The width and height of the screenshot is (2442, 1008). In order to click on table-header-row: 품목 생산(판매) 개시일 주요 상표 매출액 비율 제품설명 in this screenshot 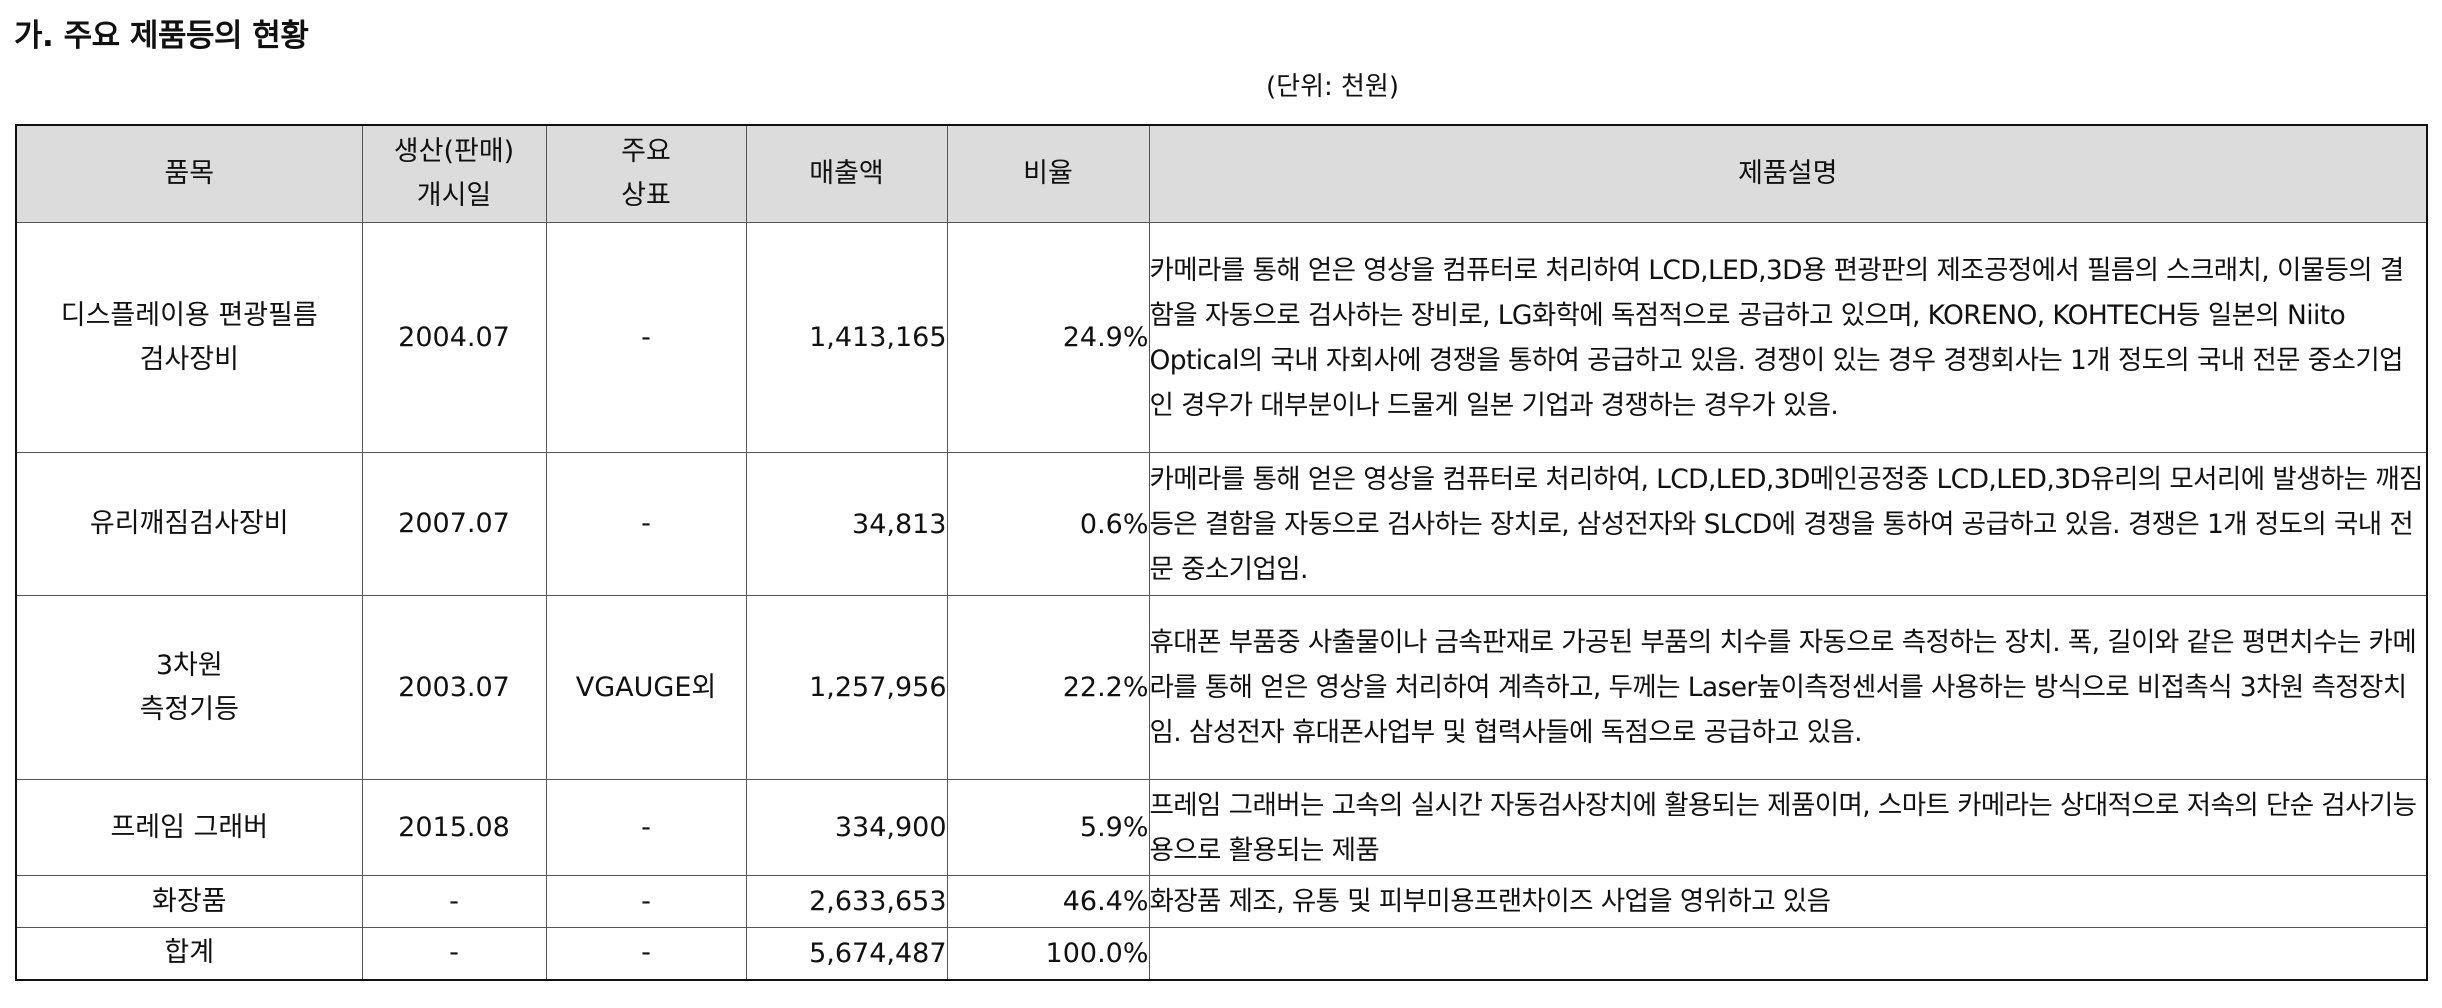, I will do `click(1221, 173)`.